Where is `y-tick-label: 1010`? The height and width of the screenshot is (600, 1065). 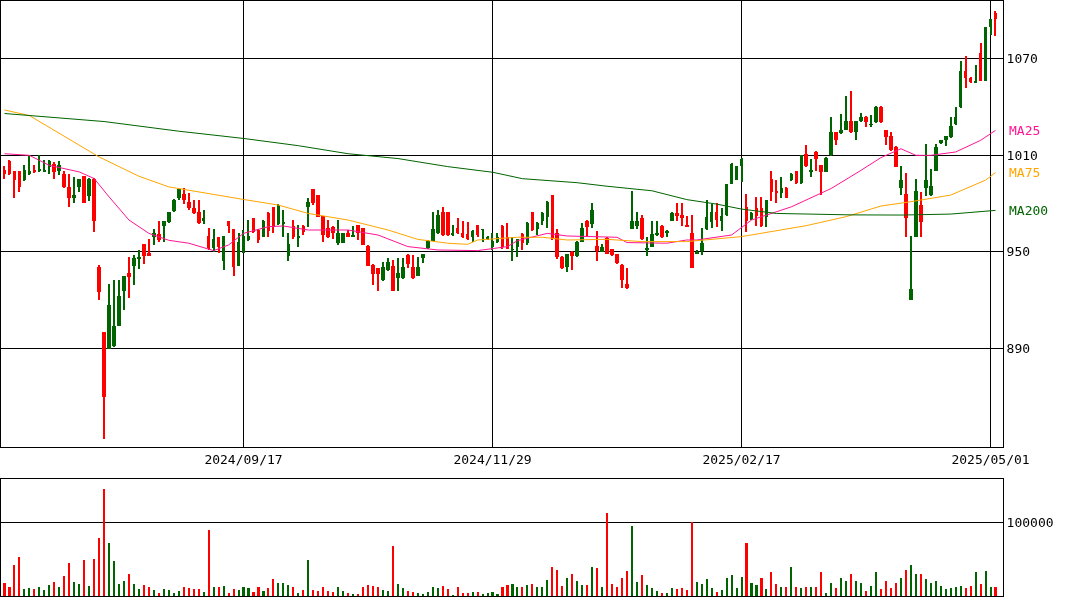 y-tick-label: 1010 is located at coordinates (1022, 155).